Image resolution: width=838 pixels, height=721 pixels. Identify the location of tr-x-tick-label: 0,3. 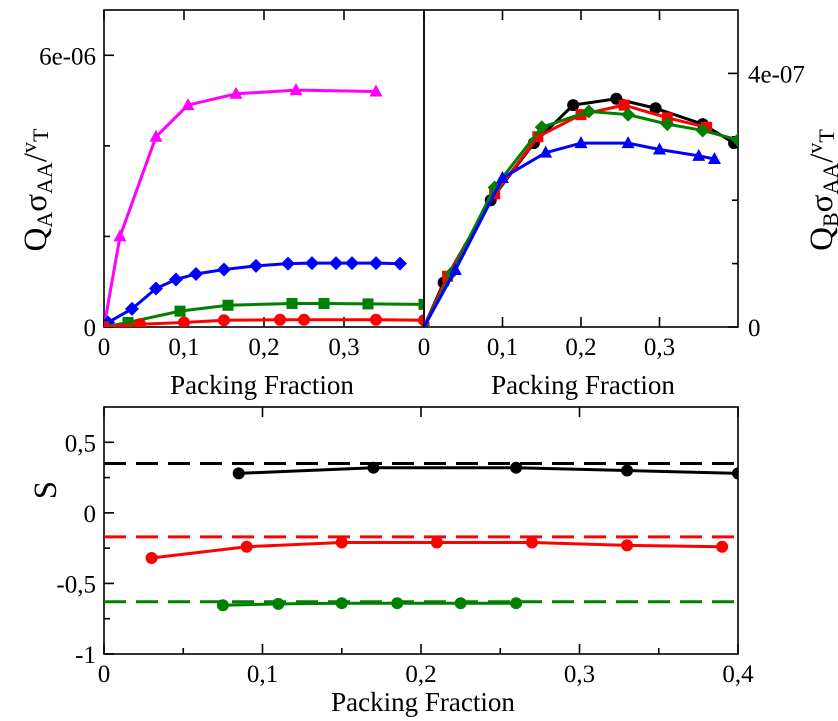
(659, 347).